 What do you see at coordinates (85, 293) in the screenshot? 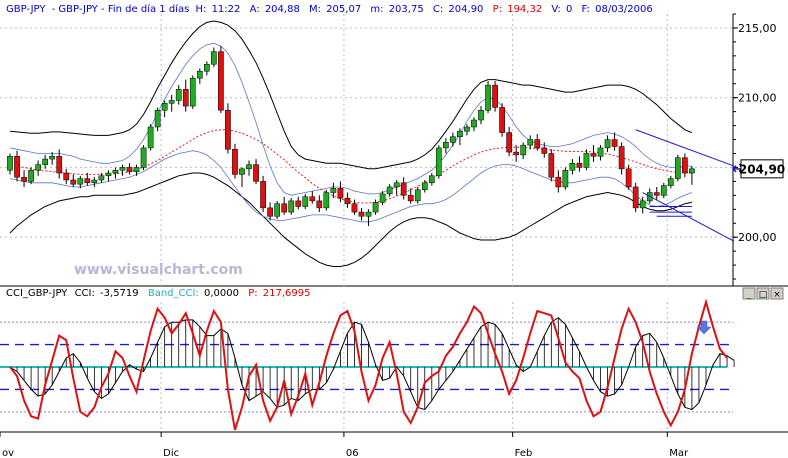
I see `cci-label: CCI:` at bounding box center [85, 293].